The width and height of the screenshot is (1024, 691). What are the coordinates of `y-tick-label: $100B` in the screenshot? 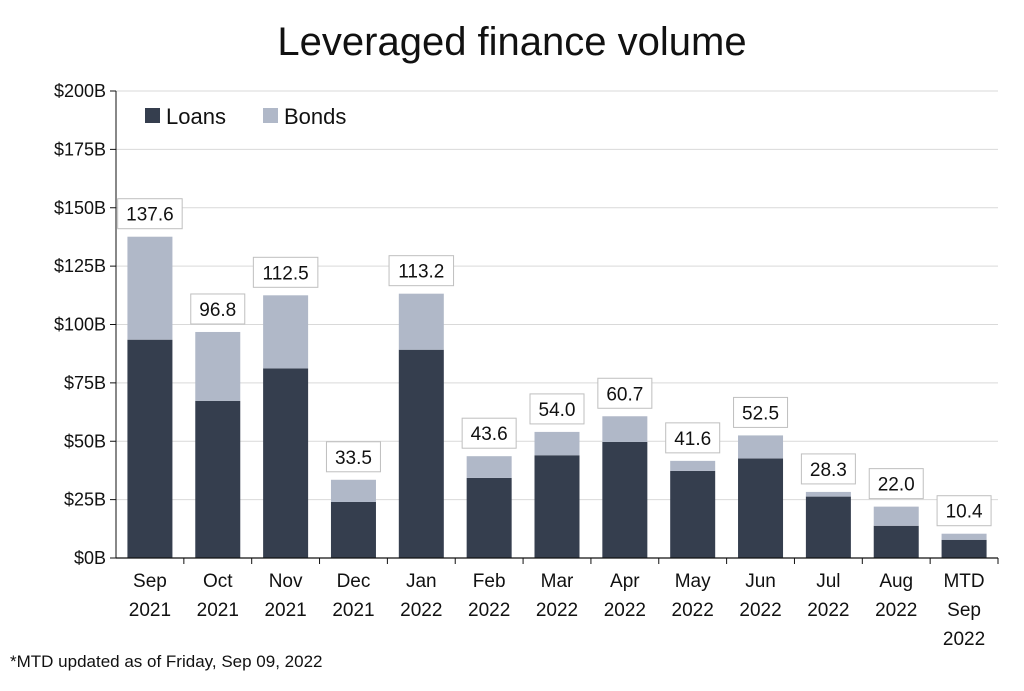 It's located at (80, 325).